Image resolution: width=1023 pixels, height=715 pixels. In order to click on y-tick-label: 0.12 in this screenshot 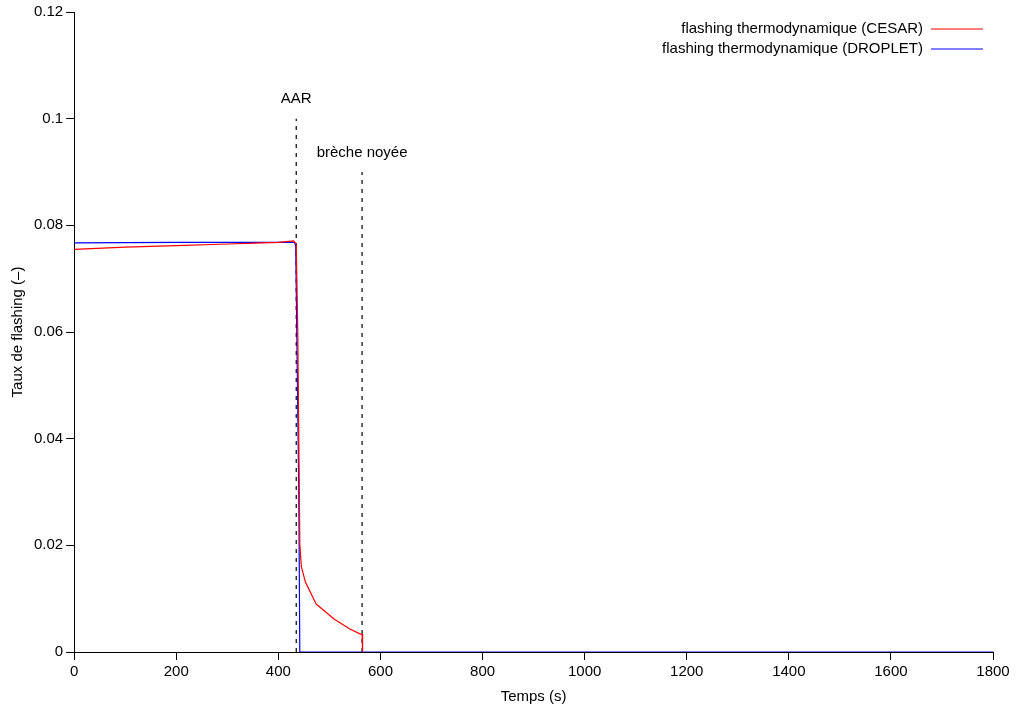, I will do `click(48, 11)`.